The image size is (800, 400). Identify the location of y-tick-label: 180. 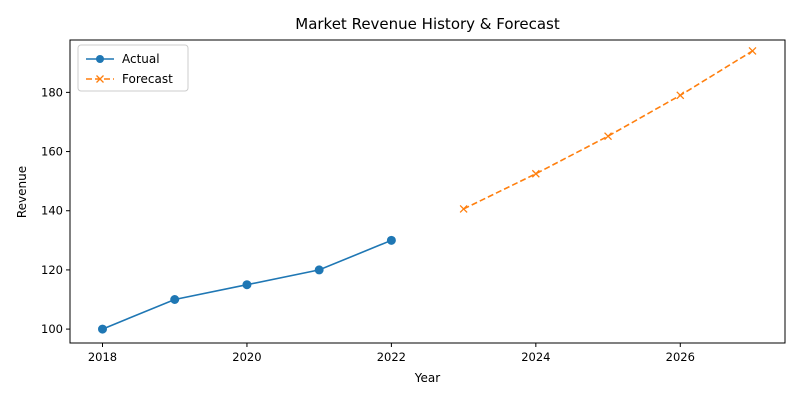
(52, 92).